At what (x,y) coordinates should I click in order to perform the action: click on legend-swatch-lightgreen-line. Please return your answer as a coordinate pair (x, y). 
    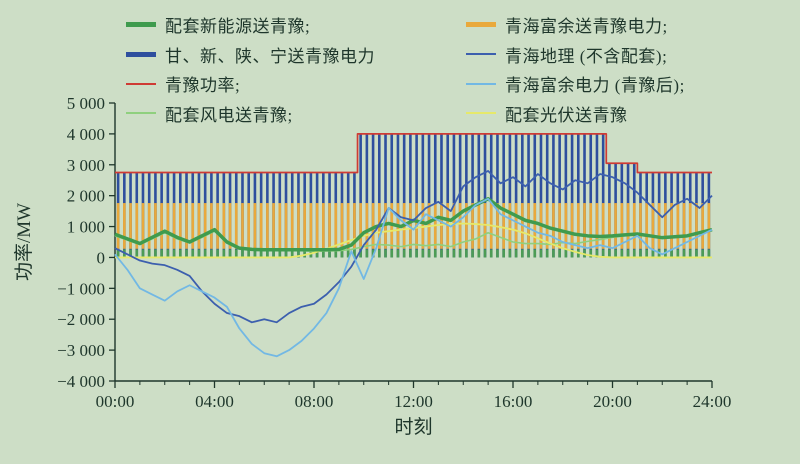
    Looking at the image, I should click on (141, 113).